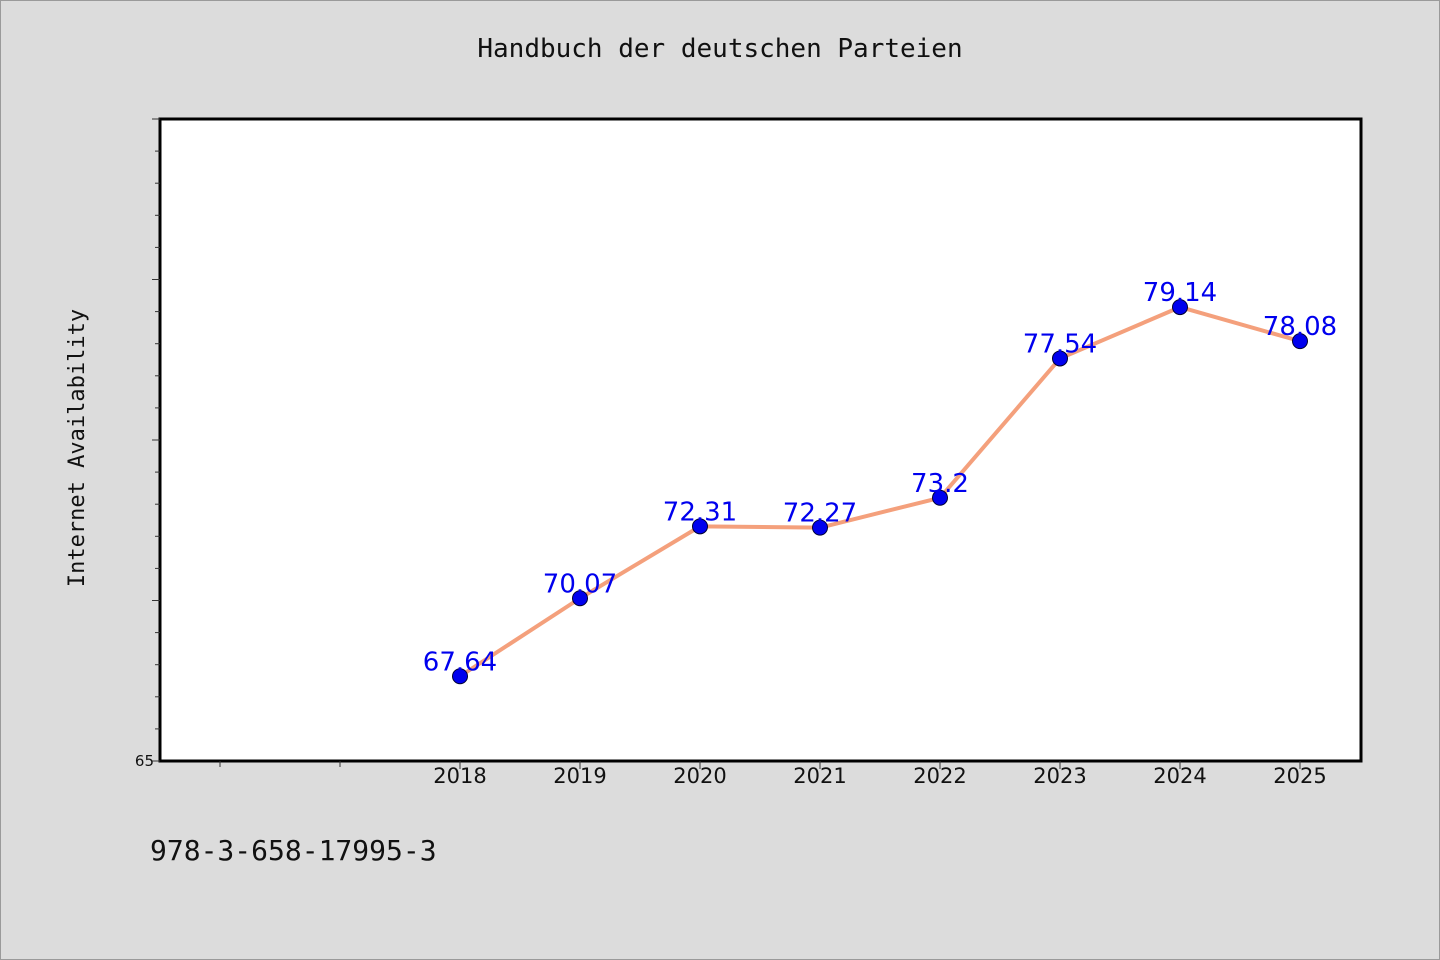 Image resolution: width=1440 pixels, height=960 pixels. I want to click on x-tick-label: 2024, so click(1179, 776).